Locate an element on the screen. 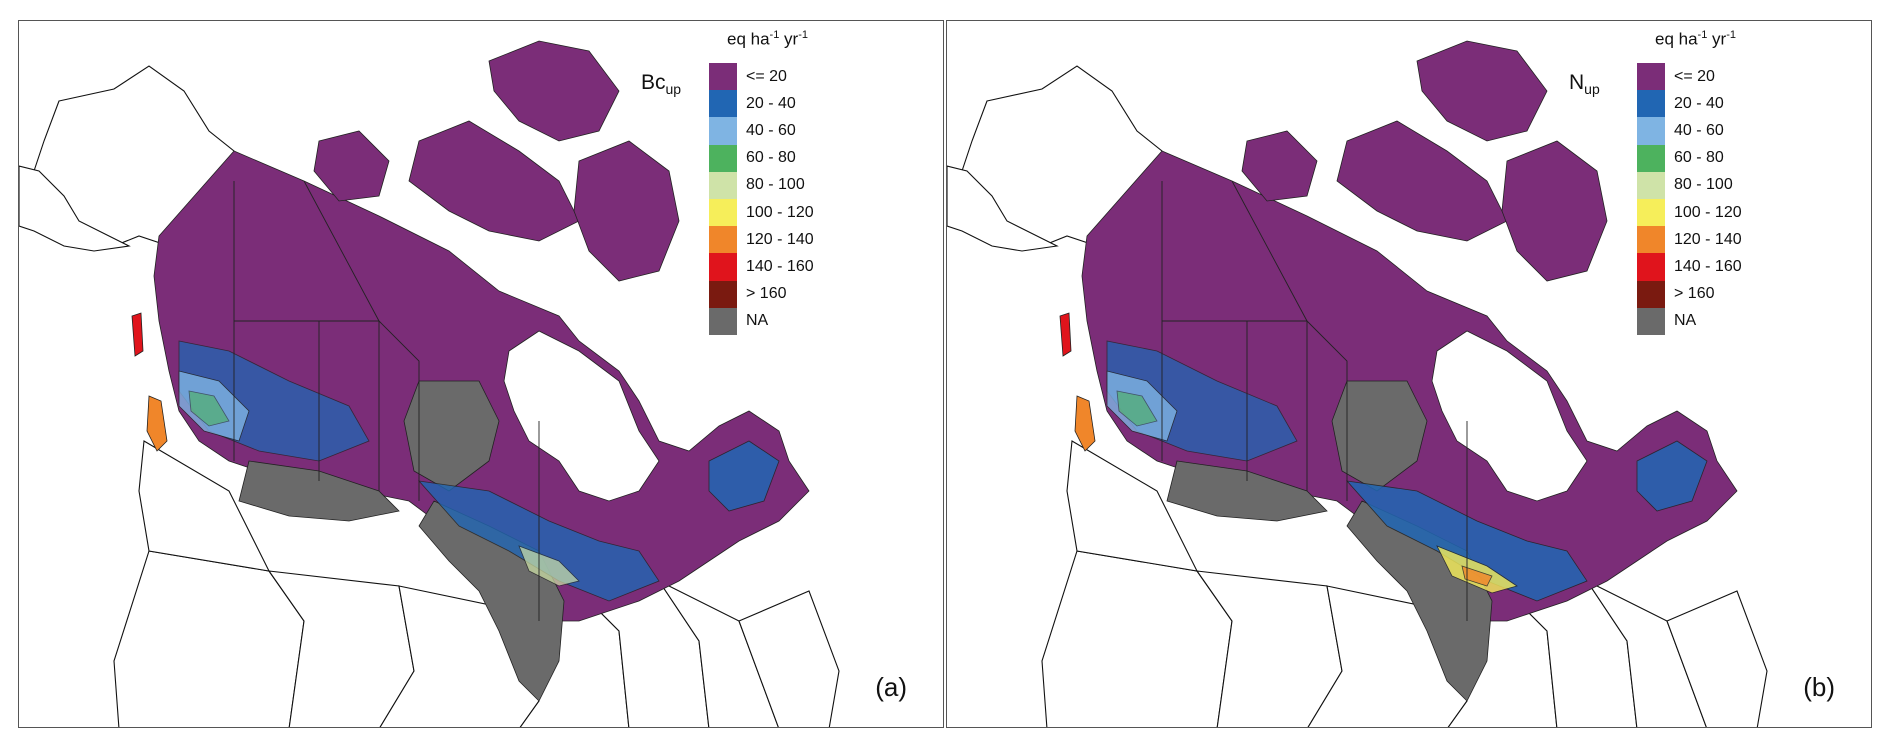  variable-label: Bcup is located at coordinates (661, 84).